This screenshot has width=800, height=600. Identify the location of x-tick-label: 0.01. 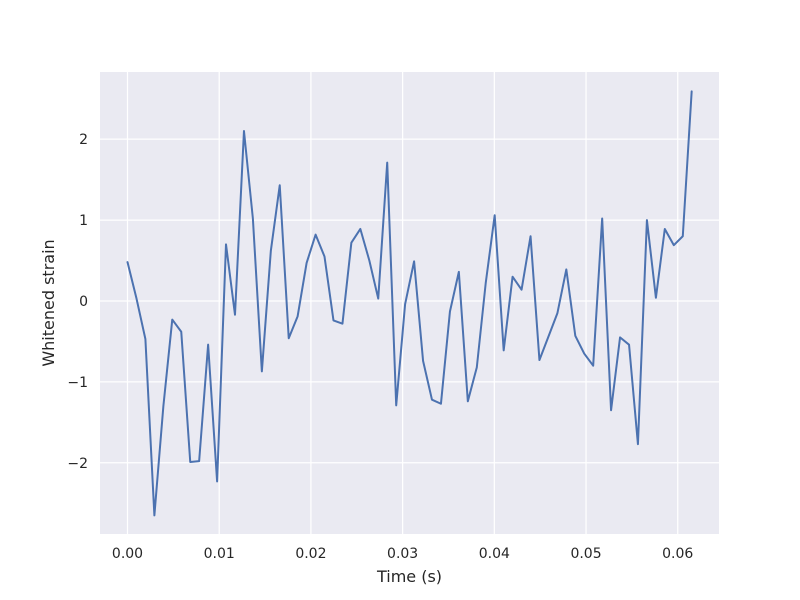
(219, 554).